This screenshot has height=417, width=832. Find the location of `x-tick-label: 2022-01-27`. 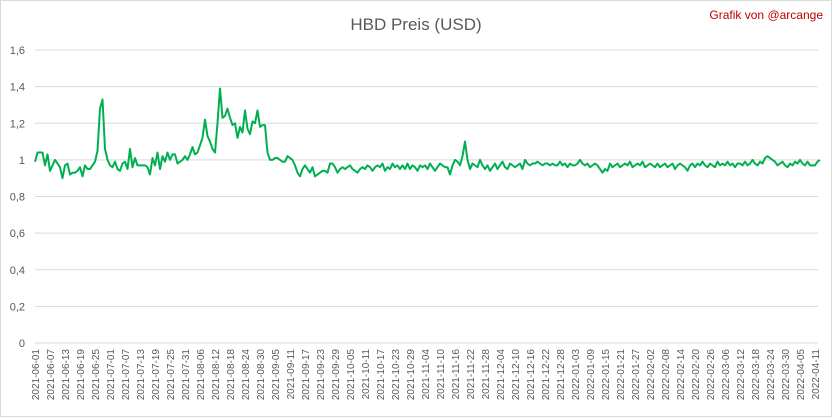

x-tick-label: 2022-01-27 is located at coordinates (636, 375).